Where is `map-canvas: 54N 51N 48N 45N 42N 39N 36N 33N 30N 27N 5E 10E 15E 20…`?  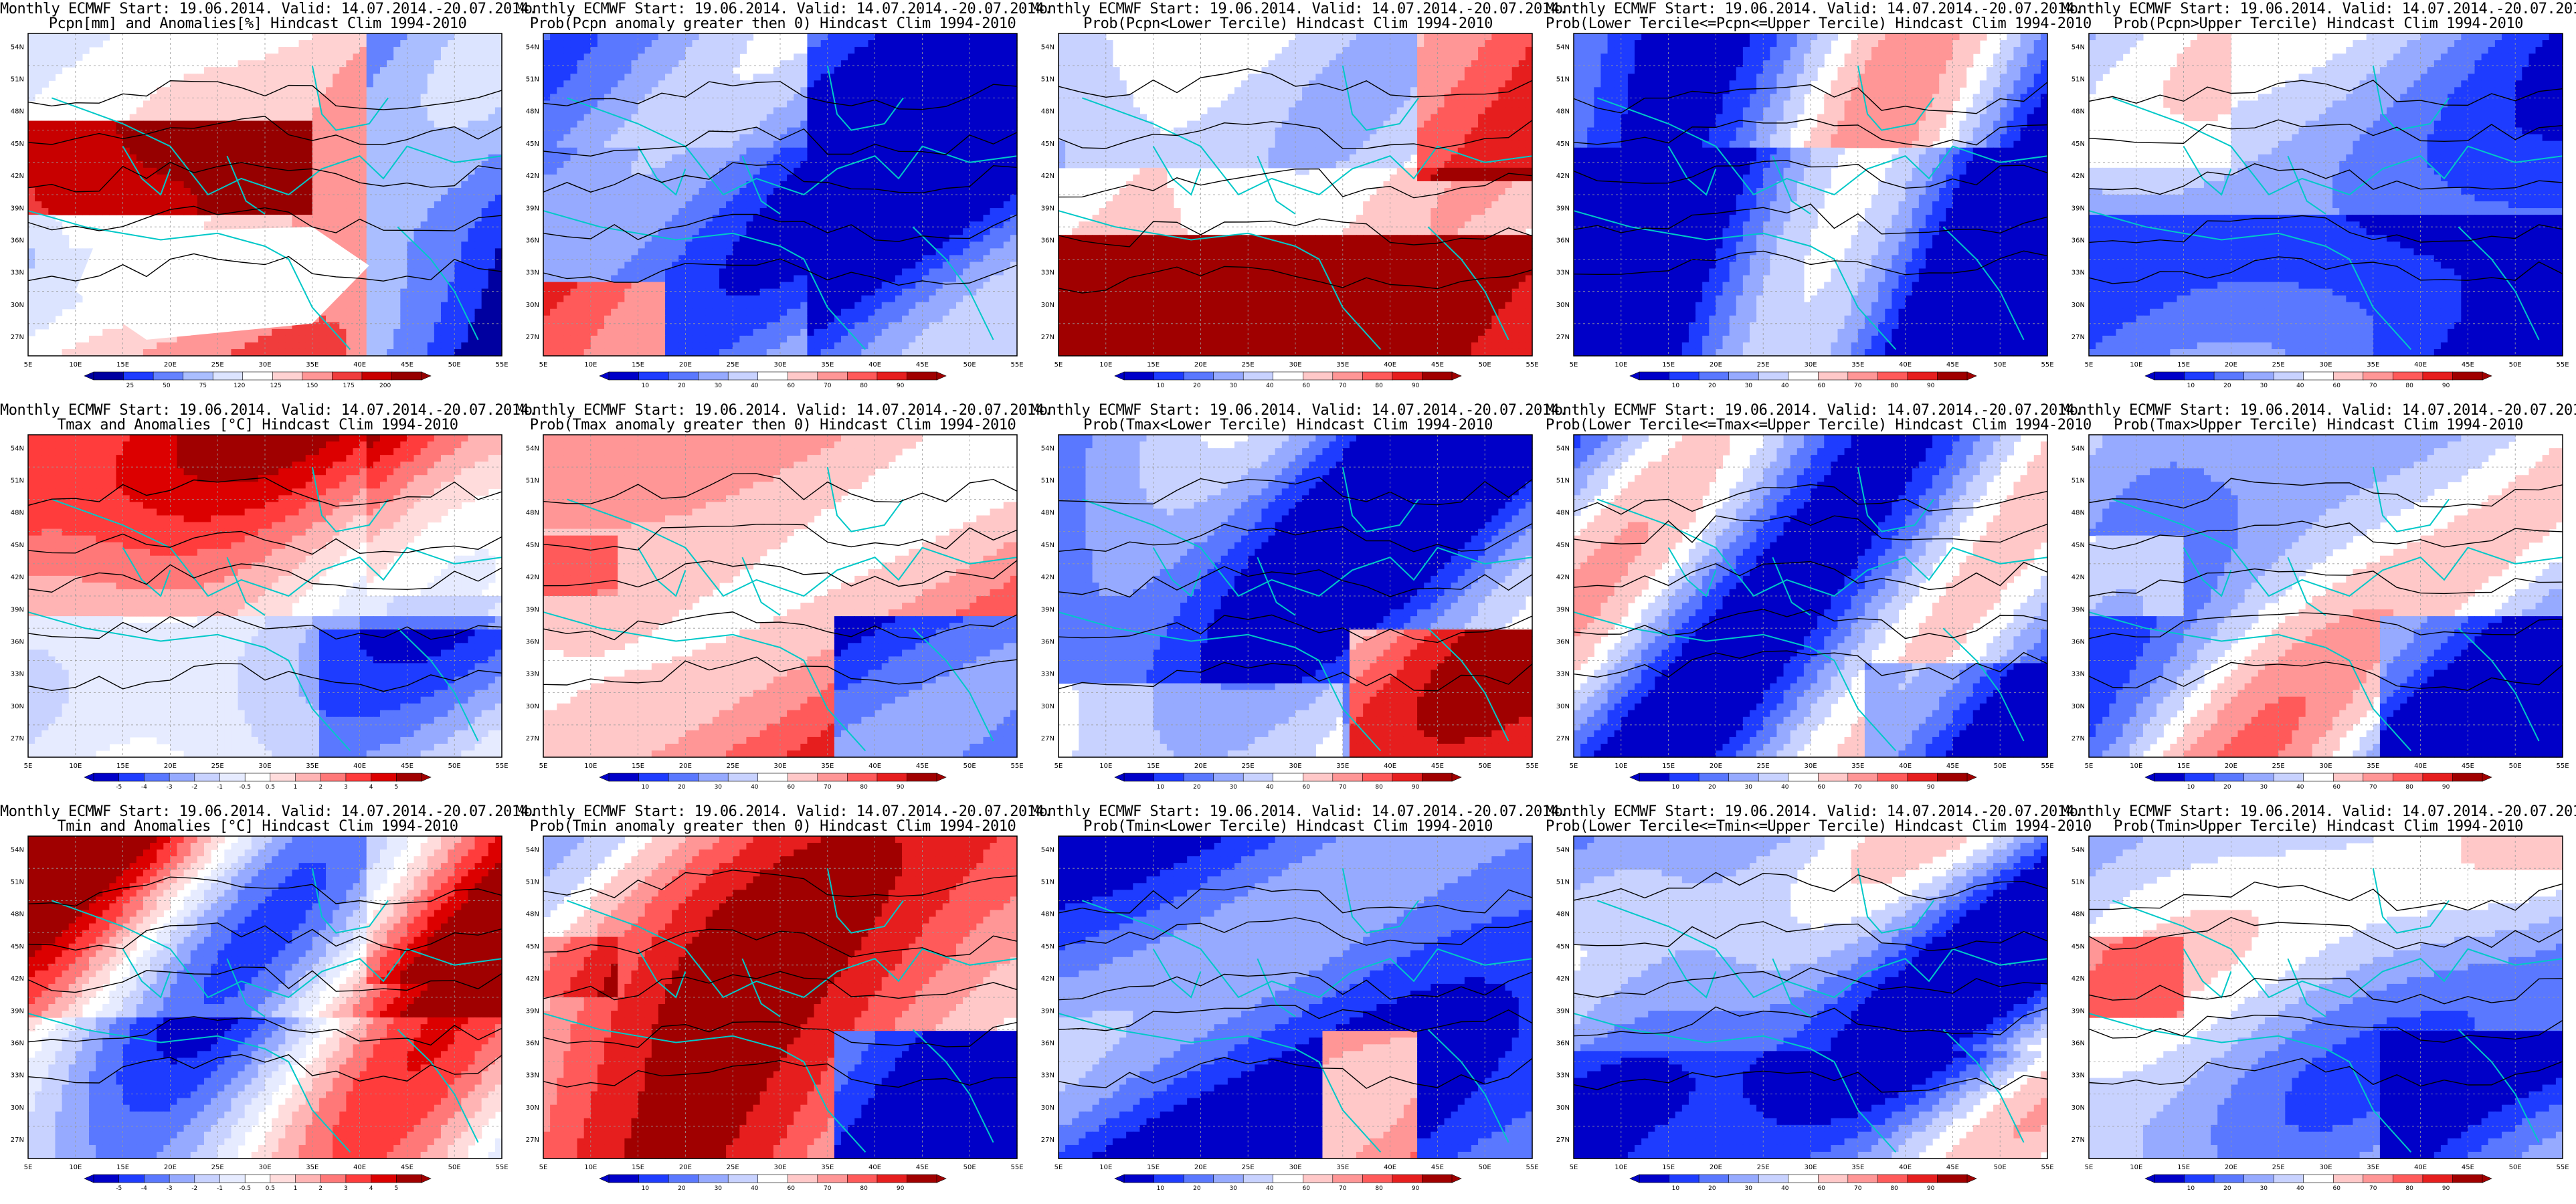
map-canvas: 54N 51N 48N 45N 42N 39N 36N 33N 30N 27N 5E 10E 15E 20… is located at coordinates (775, 1013).